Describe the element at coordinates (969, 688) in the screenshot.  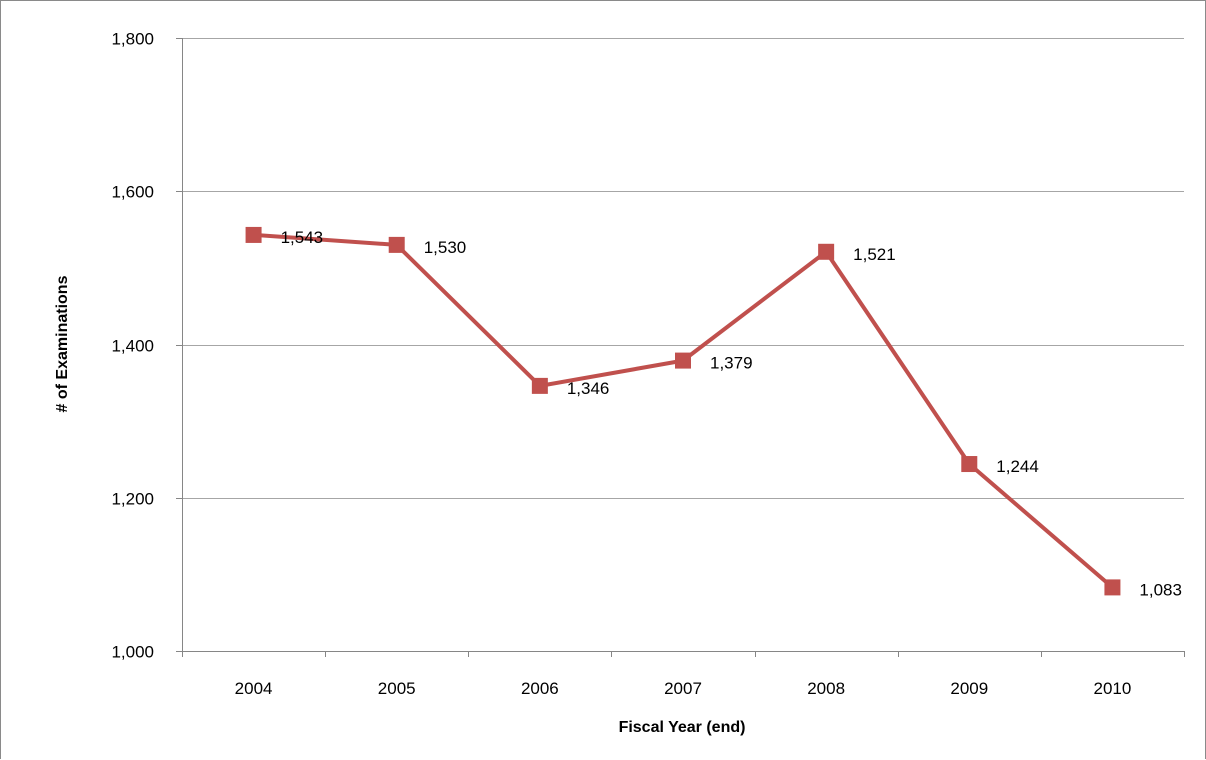
I see `x-tick-label: 2009` at that location.